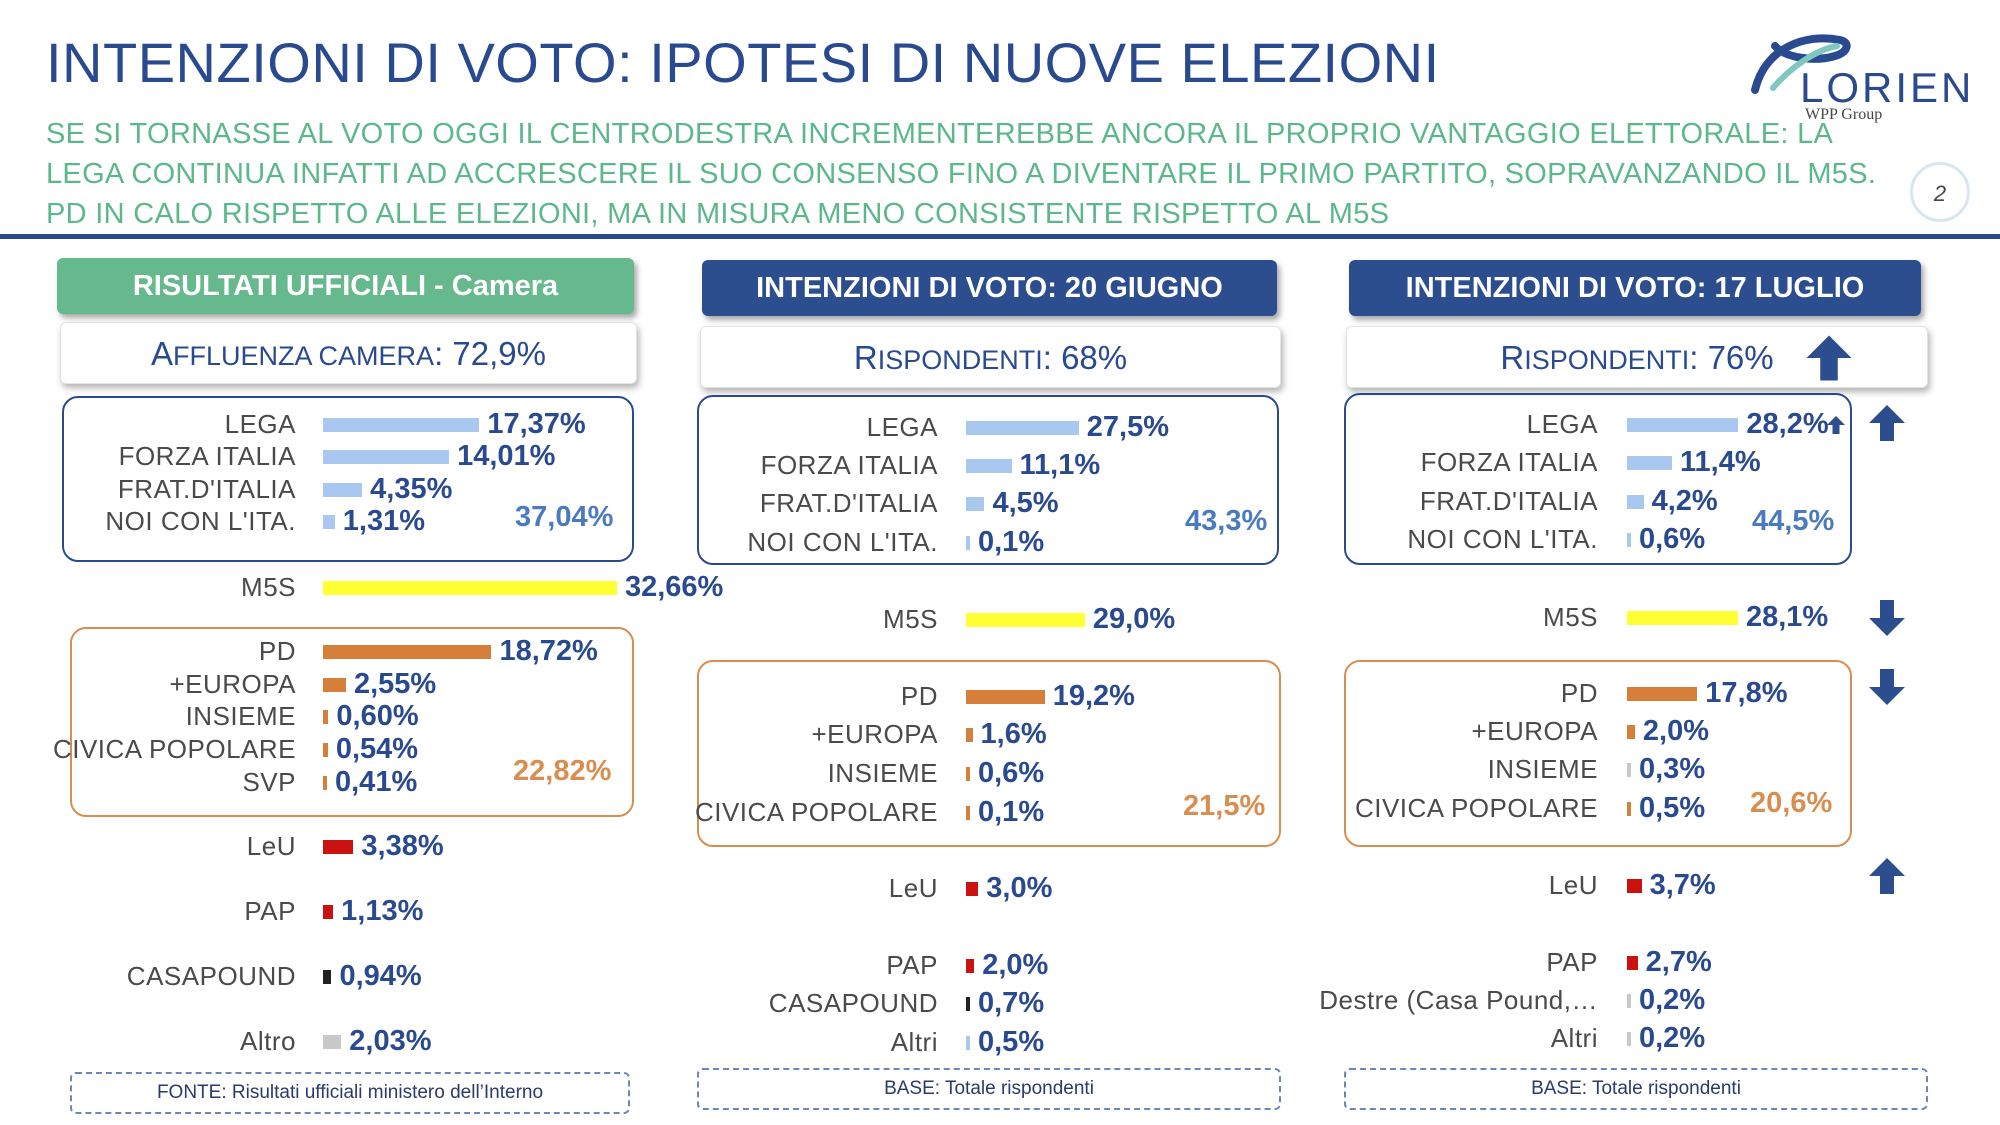 The height and width of the screenshot is (1125, 2000). Describe the element at coordinates (1011, 542) in the screenshot. I see `value-noi-con-l-ita: 0,1%` at that location.